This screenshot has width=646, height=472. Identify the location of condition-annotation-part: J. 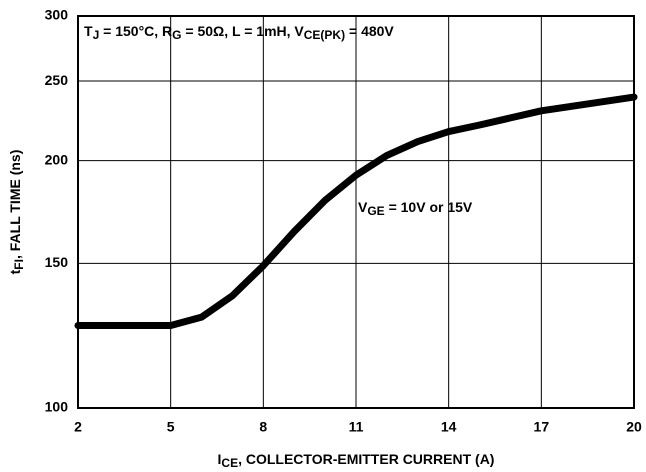
(96, 35).